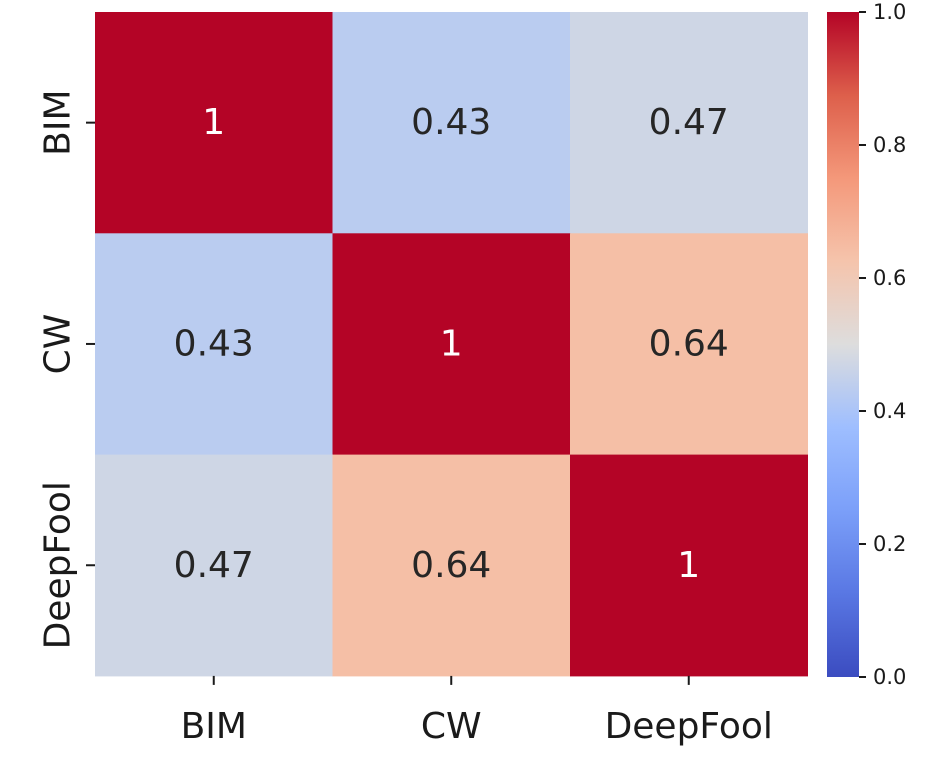 This screenshot has height=760, width=931. Describe the element at coordinates (451, 726) in the screenshot. I see `x-tick-label: CW` at that location.